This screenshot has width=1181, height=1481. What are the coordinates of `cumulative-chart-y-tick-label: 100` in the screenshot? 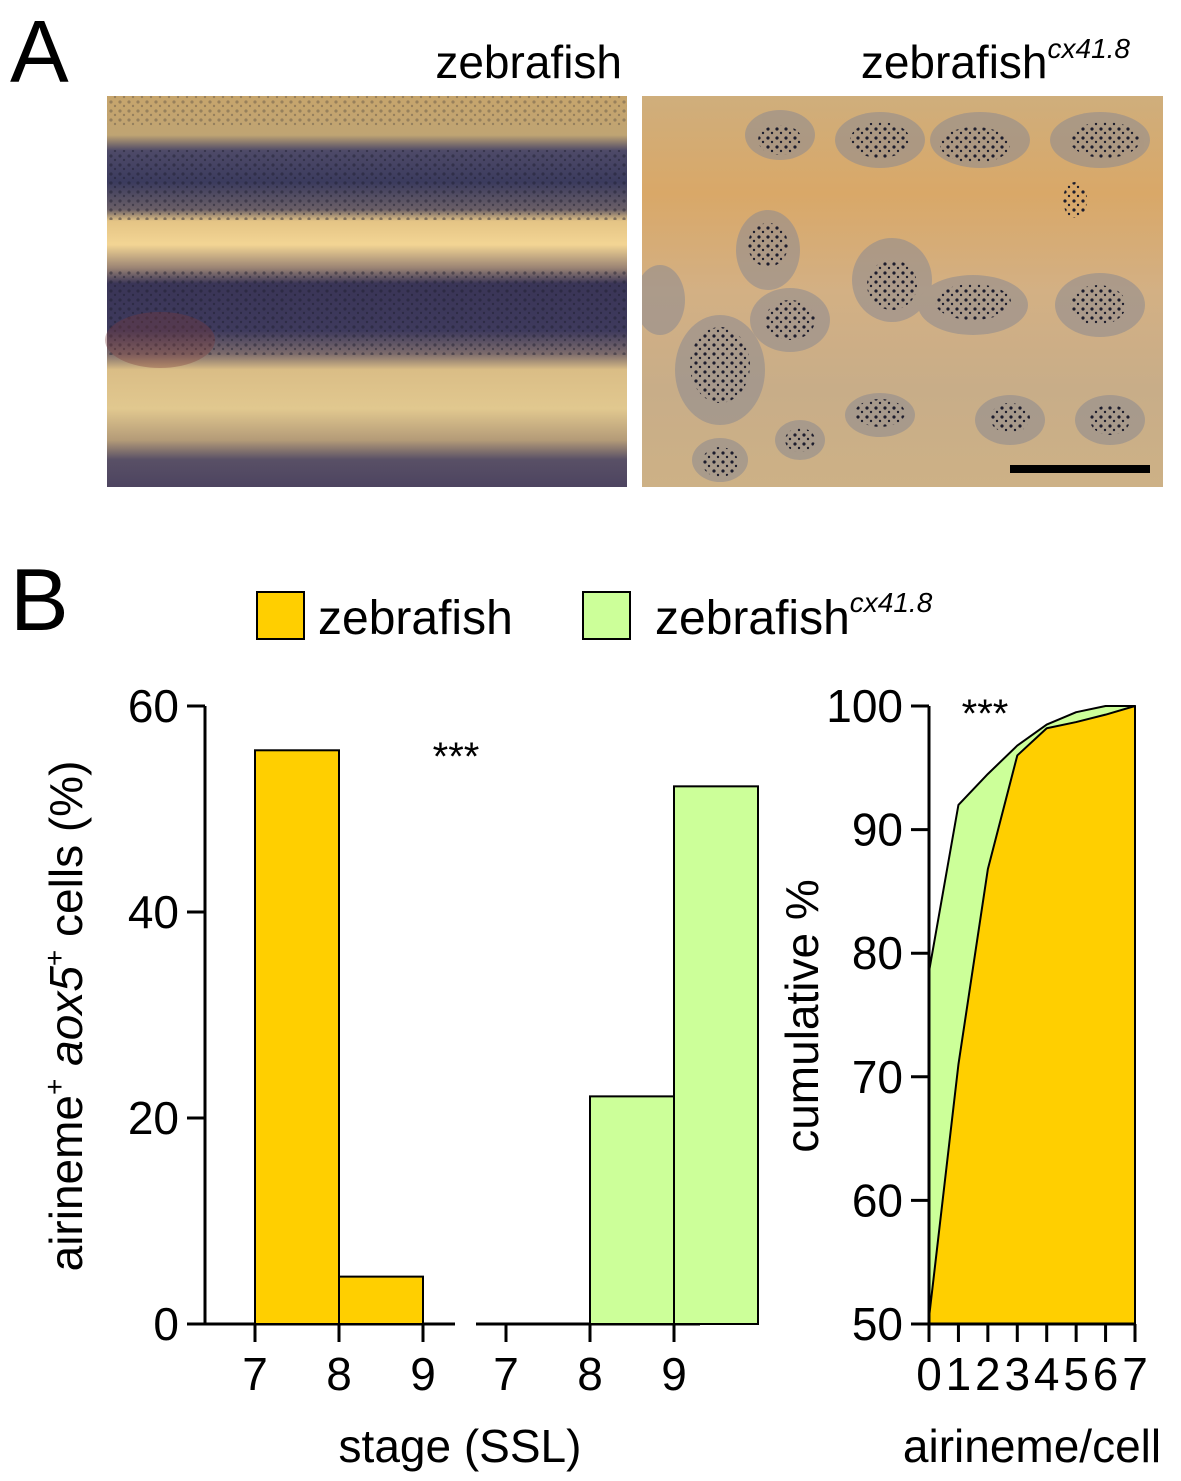 It's located at (864, 706).